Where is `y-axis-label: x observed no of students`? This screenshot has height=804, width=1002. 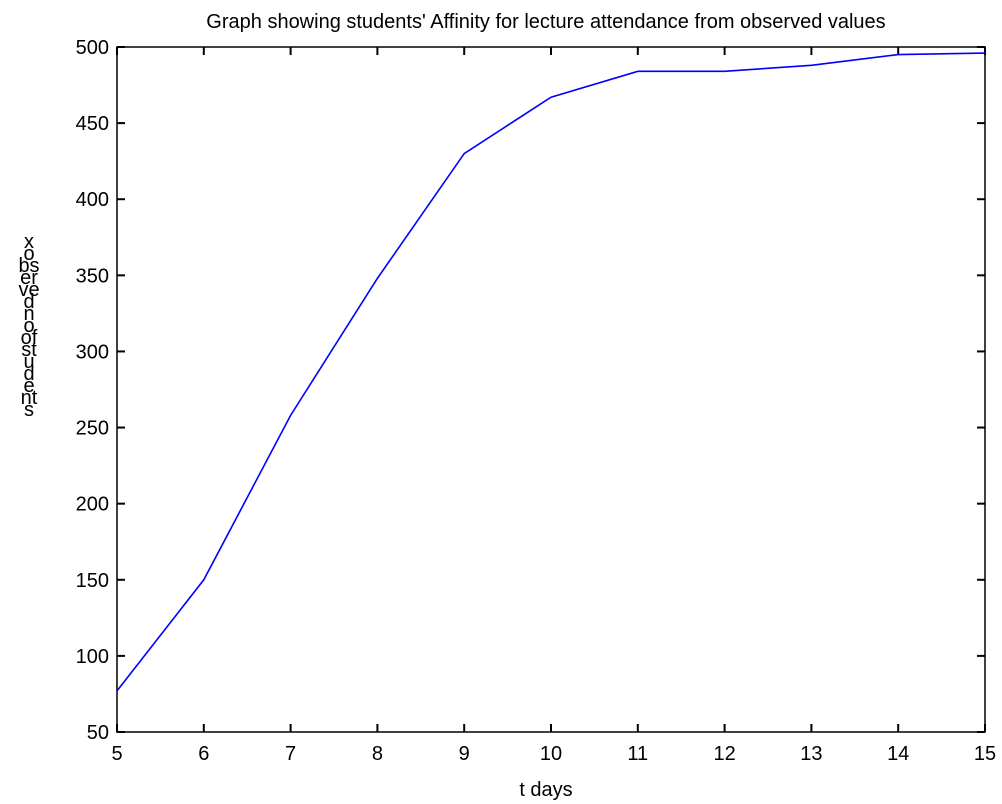
y-axis-label: x observed no of students is located at coordinates (29, 326).